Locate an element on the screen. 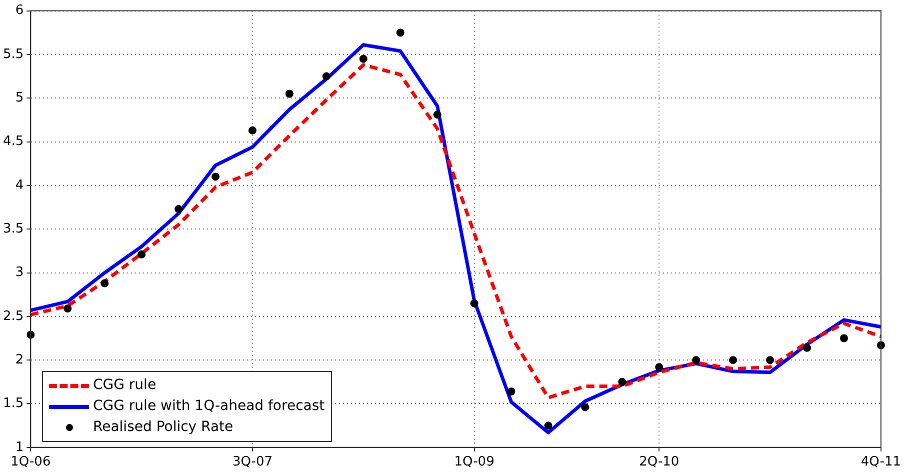  legend-label: Realised Policy Rate is located at coordinates (163, 427).